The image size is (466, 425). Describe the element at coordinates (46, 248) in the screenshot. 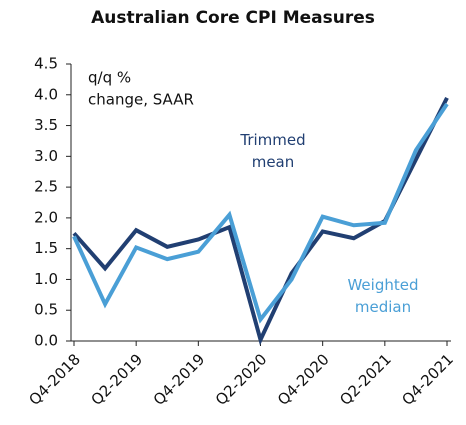

I see `y-tick-label: 1.5` at that location.